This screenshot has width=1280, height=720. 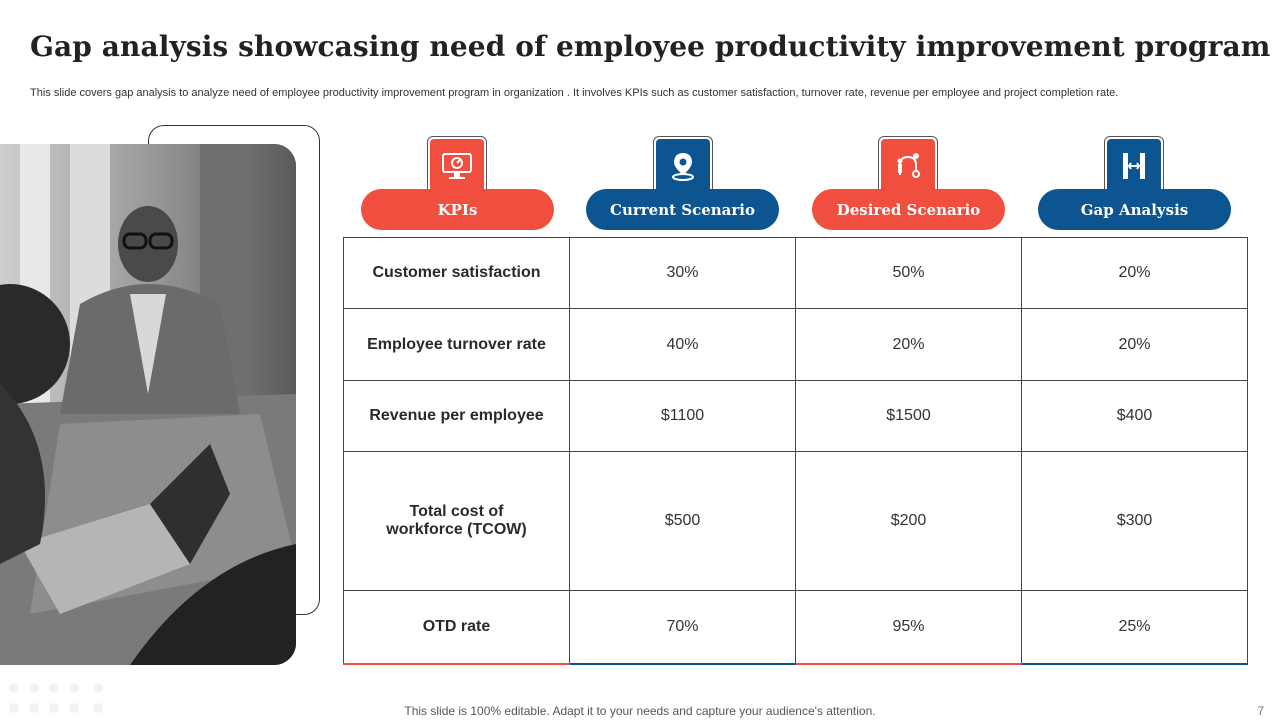 I want to click on path-person-icon, so click(x=908, y=166).